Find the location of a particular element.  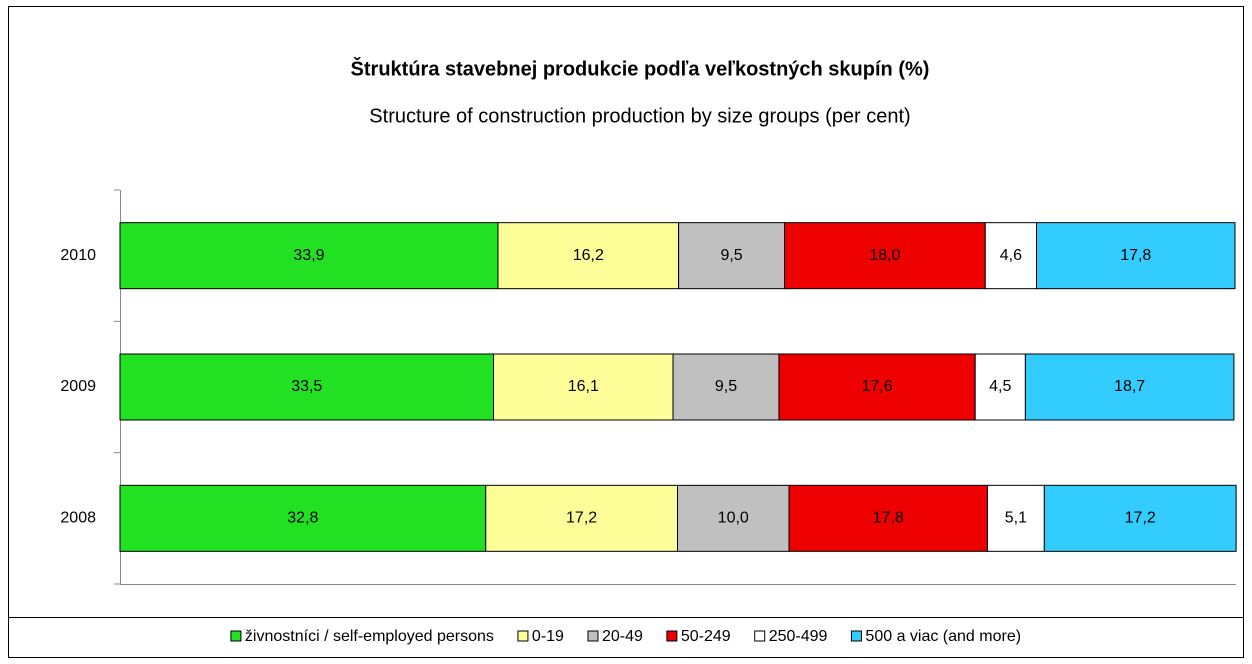

value-label: 16,1 is located at coordinates (583, 386).